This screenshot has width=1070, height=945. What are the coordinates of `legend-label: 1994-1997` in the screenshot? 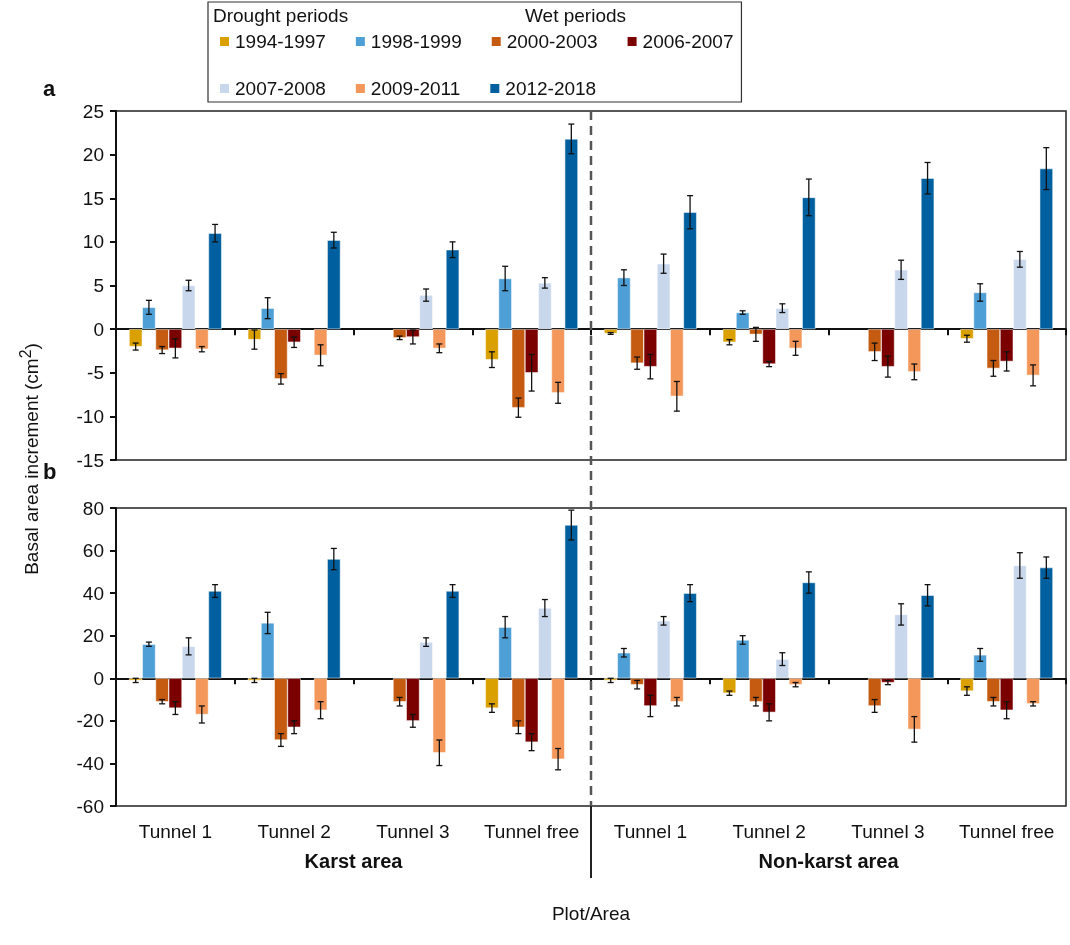 It's located at (280, 41).